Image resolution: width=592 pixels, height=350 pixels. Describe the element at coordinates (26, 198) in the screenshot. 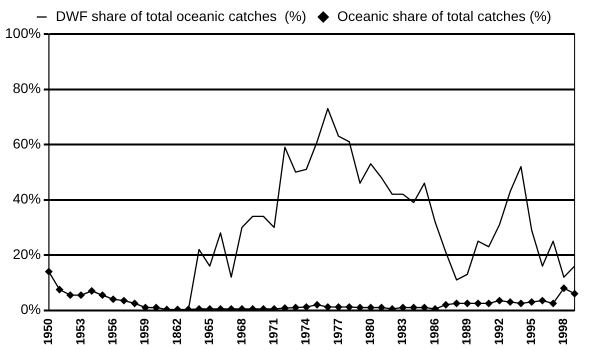

I see `y-tick-label: 40%` at that location.